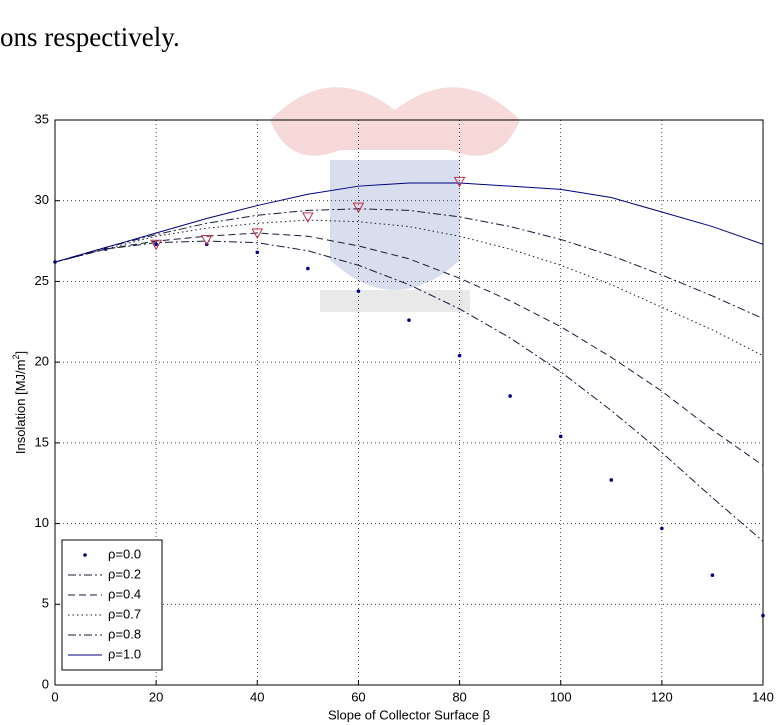  I want to click on x-tick-label: 120, so click(662, 696).